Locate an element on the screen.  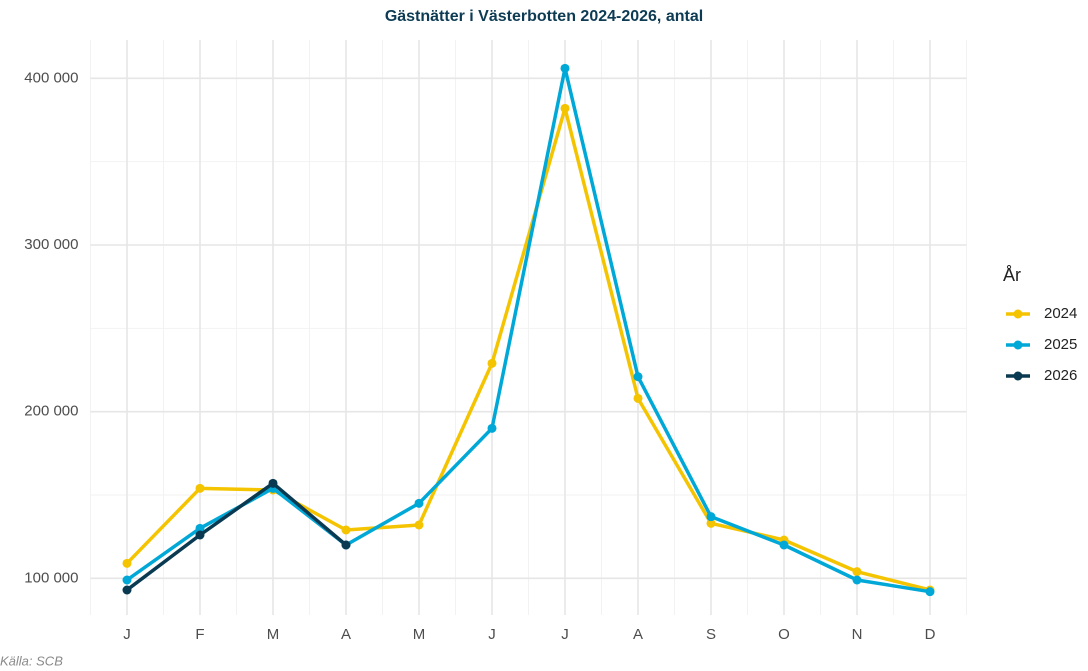
x-tick-label: S is located at coordinates (711, 634).